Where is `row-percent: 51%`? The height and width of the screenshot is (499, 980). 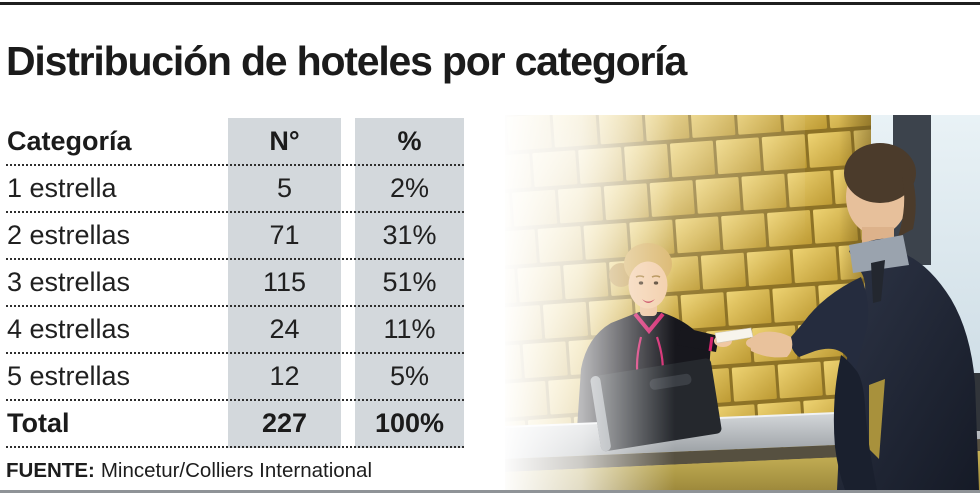 row-percent: 51% is located at coordinates (409, 282).